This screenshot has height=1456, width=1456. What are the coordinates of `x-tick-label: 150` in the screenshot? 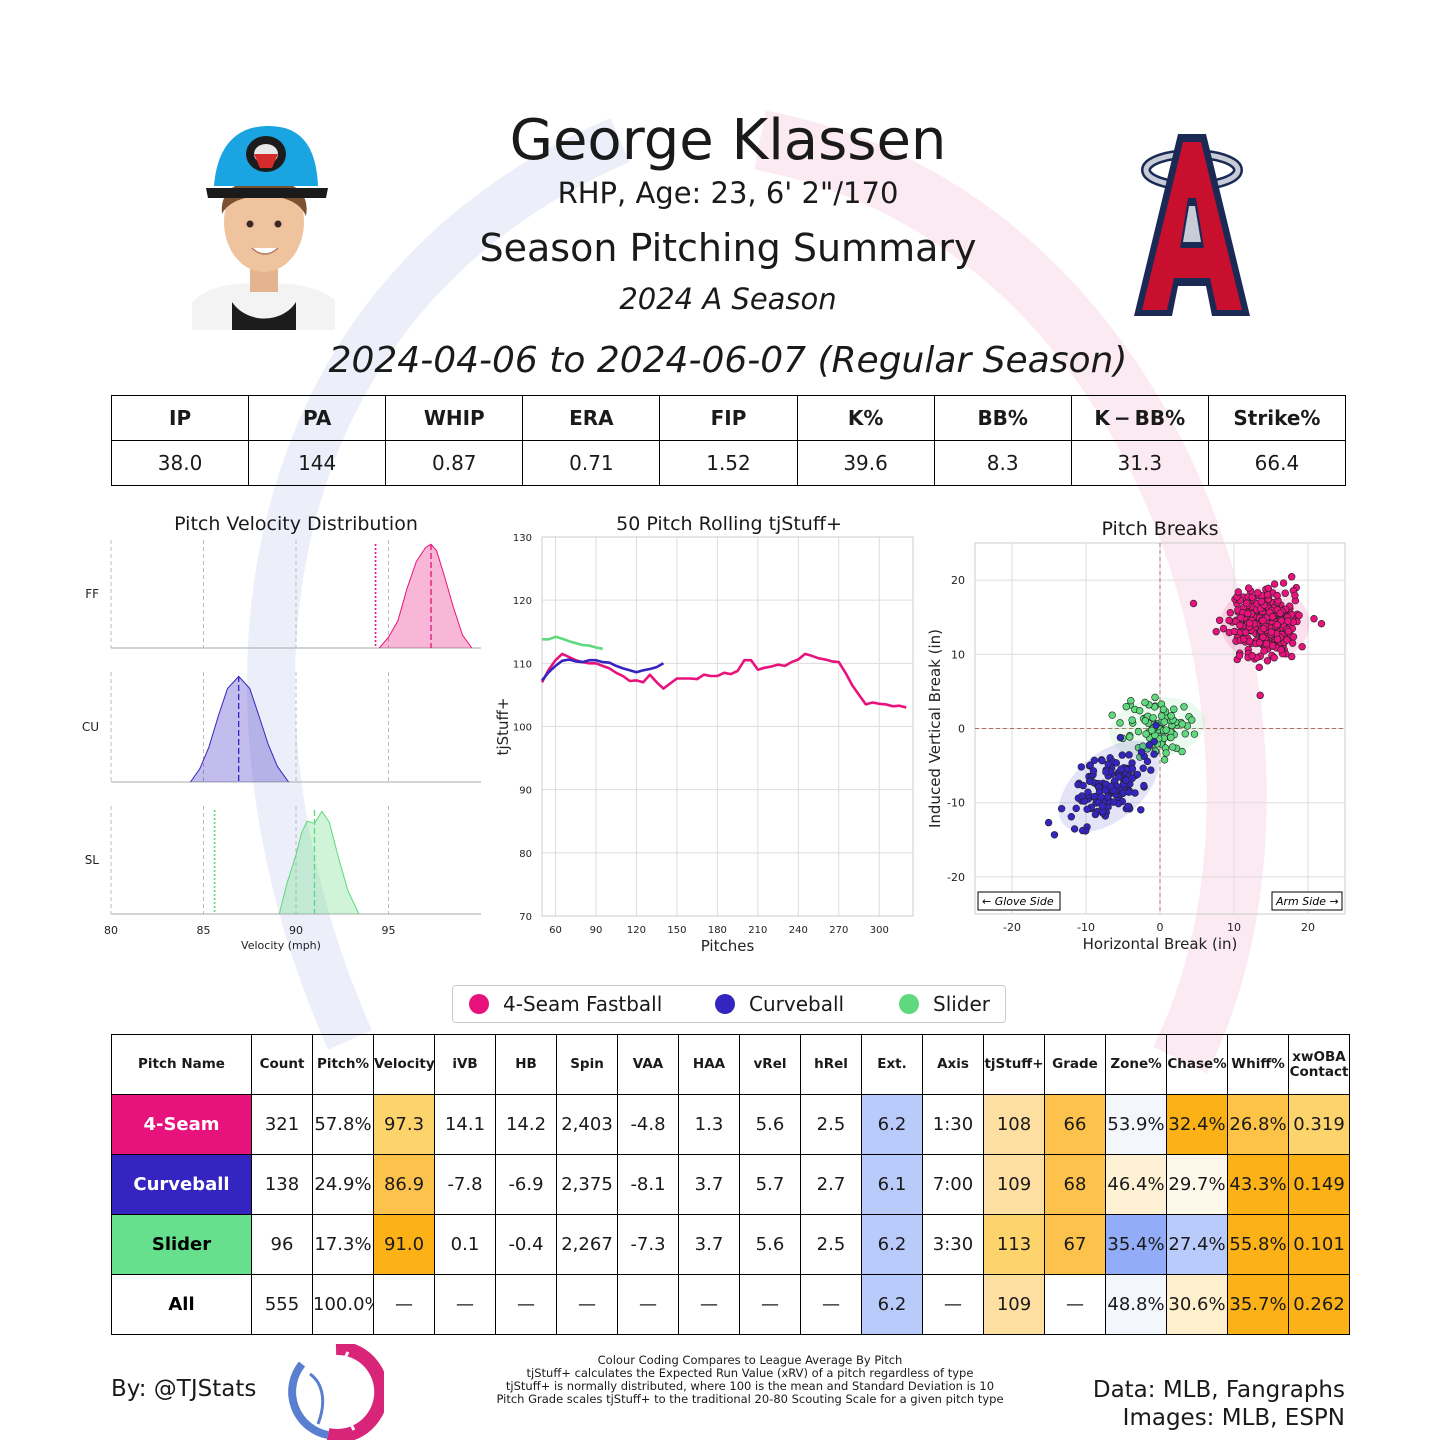 It's located at (676, 930).